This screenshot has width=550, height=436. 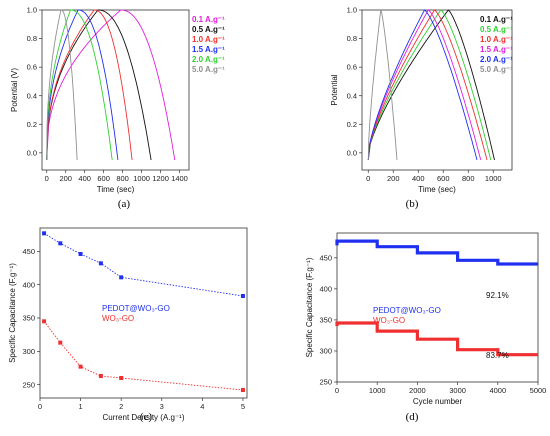 I want to click on y-tick-label: 300, so click(x=28, y=351).